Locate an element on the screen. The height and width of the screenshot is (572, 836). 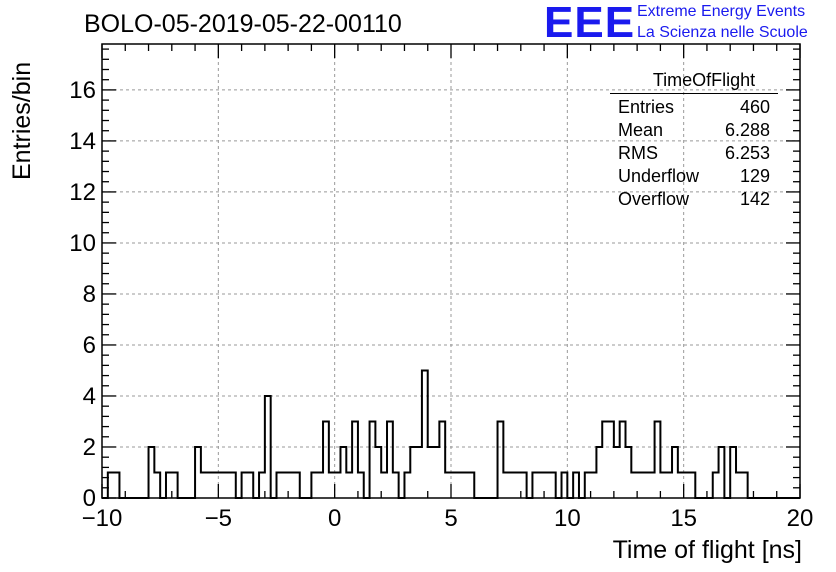
stats-value: 142 is located at coordinates (754, 199).